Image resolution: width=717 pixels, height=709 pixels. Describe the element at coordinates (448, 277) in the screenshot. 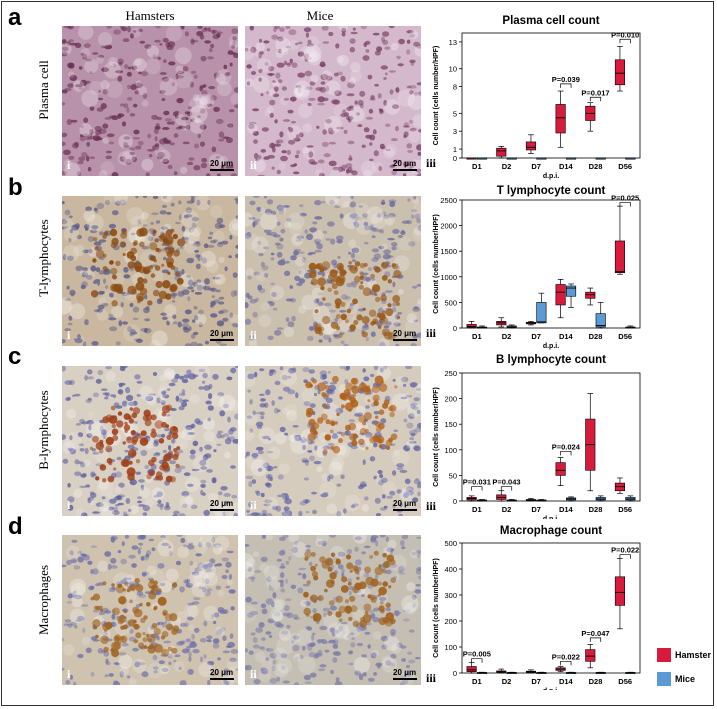

I see `y-tick-label: 1000` at that location.